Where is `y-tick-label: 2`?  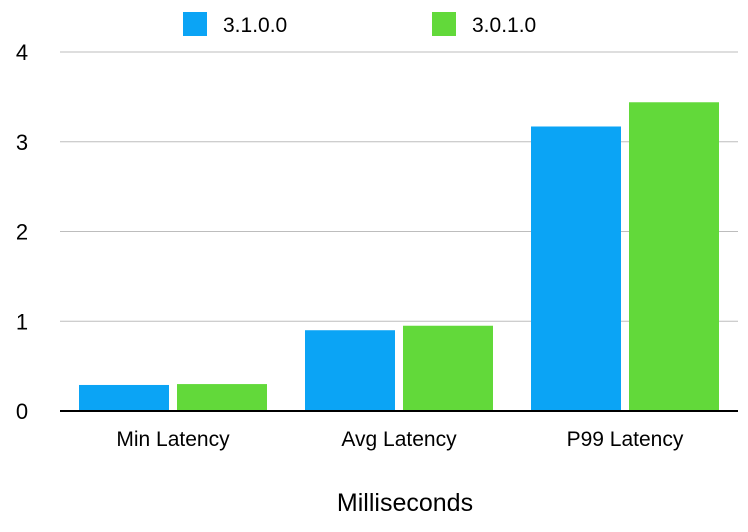 y-tick-label: 2 is located at coordinates (22, 232).